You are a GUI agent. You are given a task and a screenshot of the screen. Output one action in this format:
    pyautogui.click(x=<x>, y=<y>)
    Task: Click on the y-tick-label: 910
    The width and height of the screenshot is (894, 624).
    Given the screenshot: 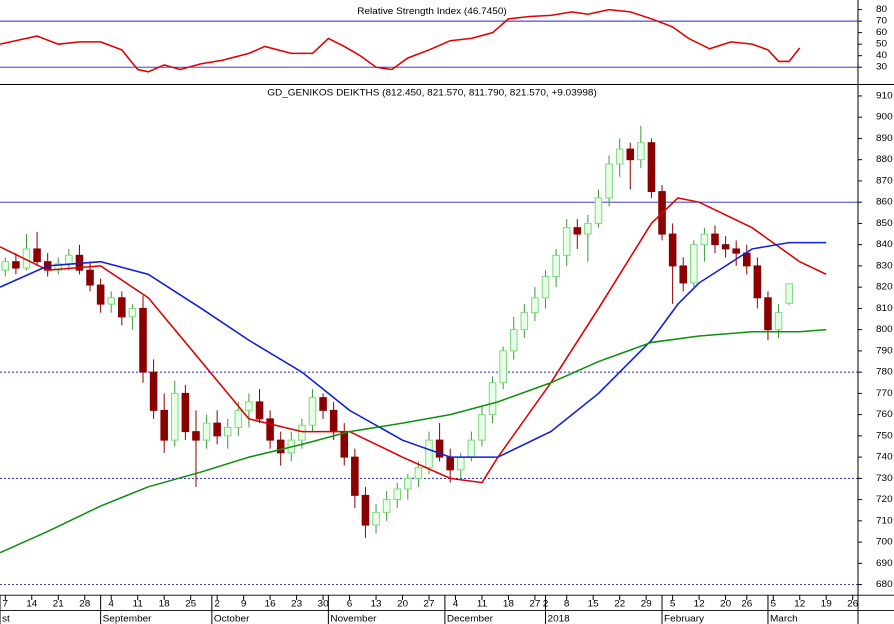 What is the action you would take?
    pyautogui.click(x=884, y=96)
    